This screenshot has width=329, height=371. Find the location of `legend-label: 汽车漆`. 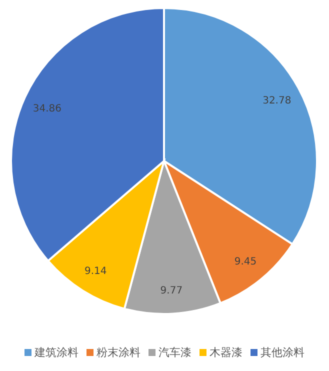

legend-label: 汽车漆 is located at coordinates (175, 352).